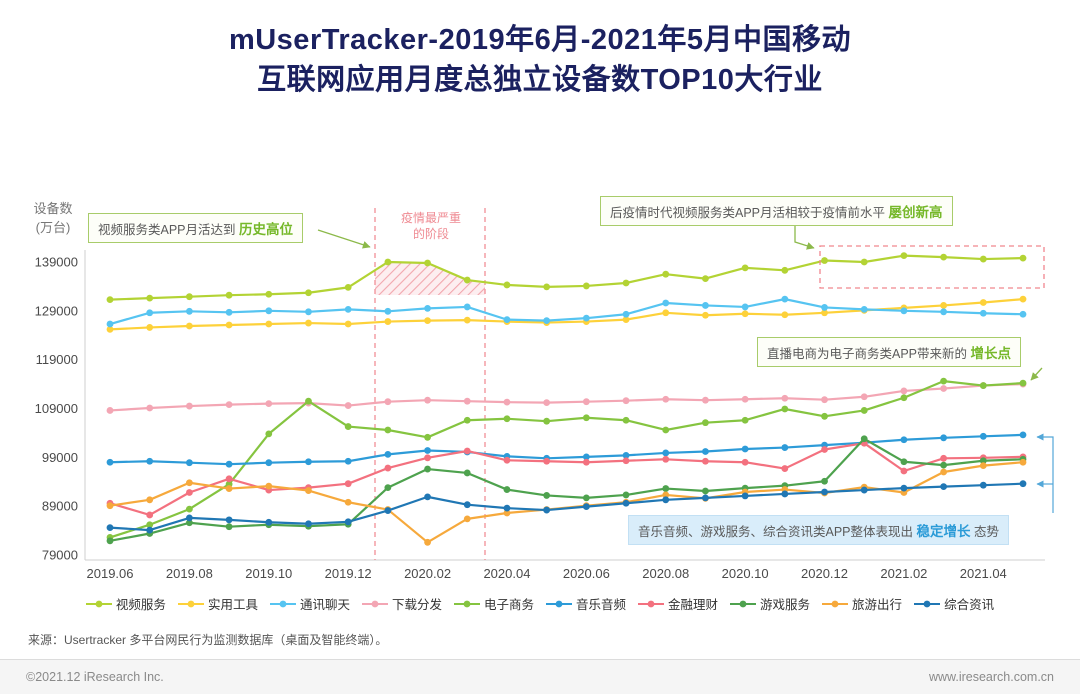  Describe the element at coordinates (991, 353) in the screenshot. I see `annotation-growth-point-highlight: 增长点` at that location.